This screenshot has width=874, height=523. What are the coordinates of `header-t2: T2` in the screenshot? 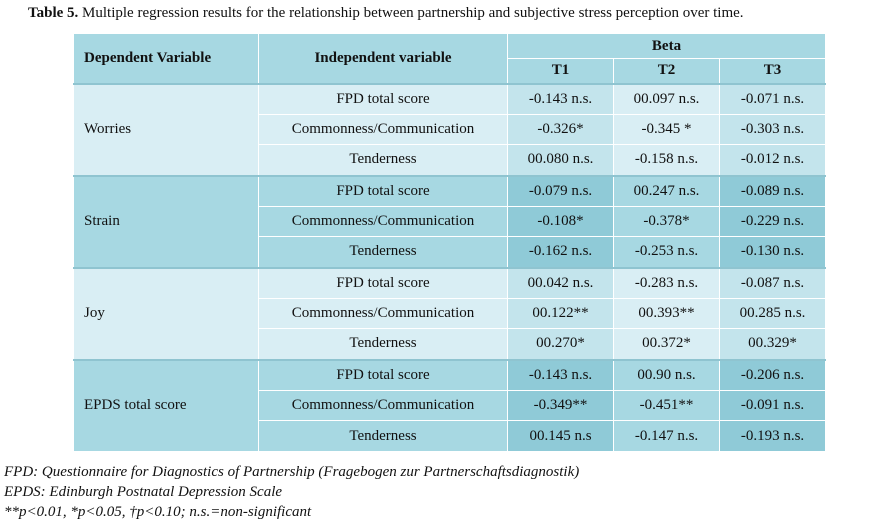 It's located at (666, 71).